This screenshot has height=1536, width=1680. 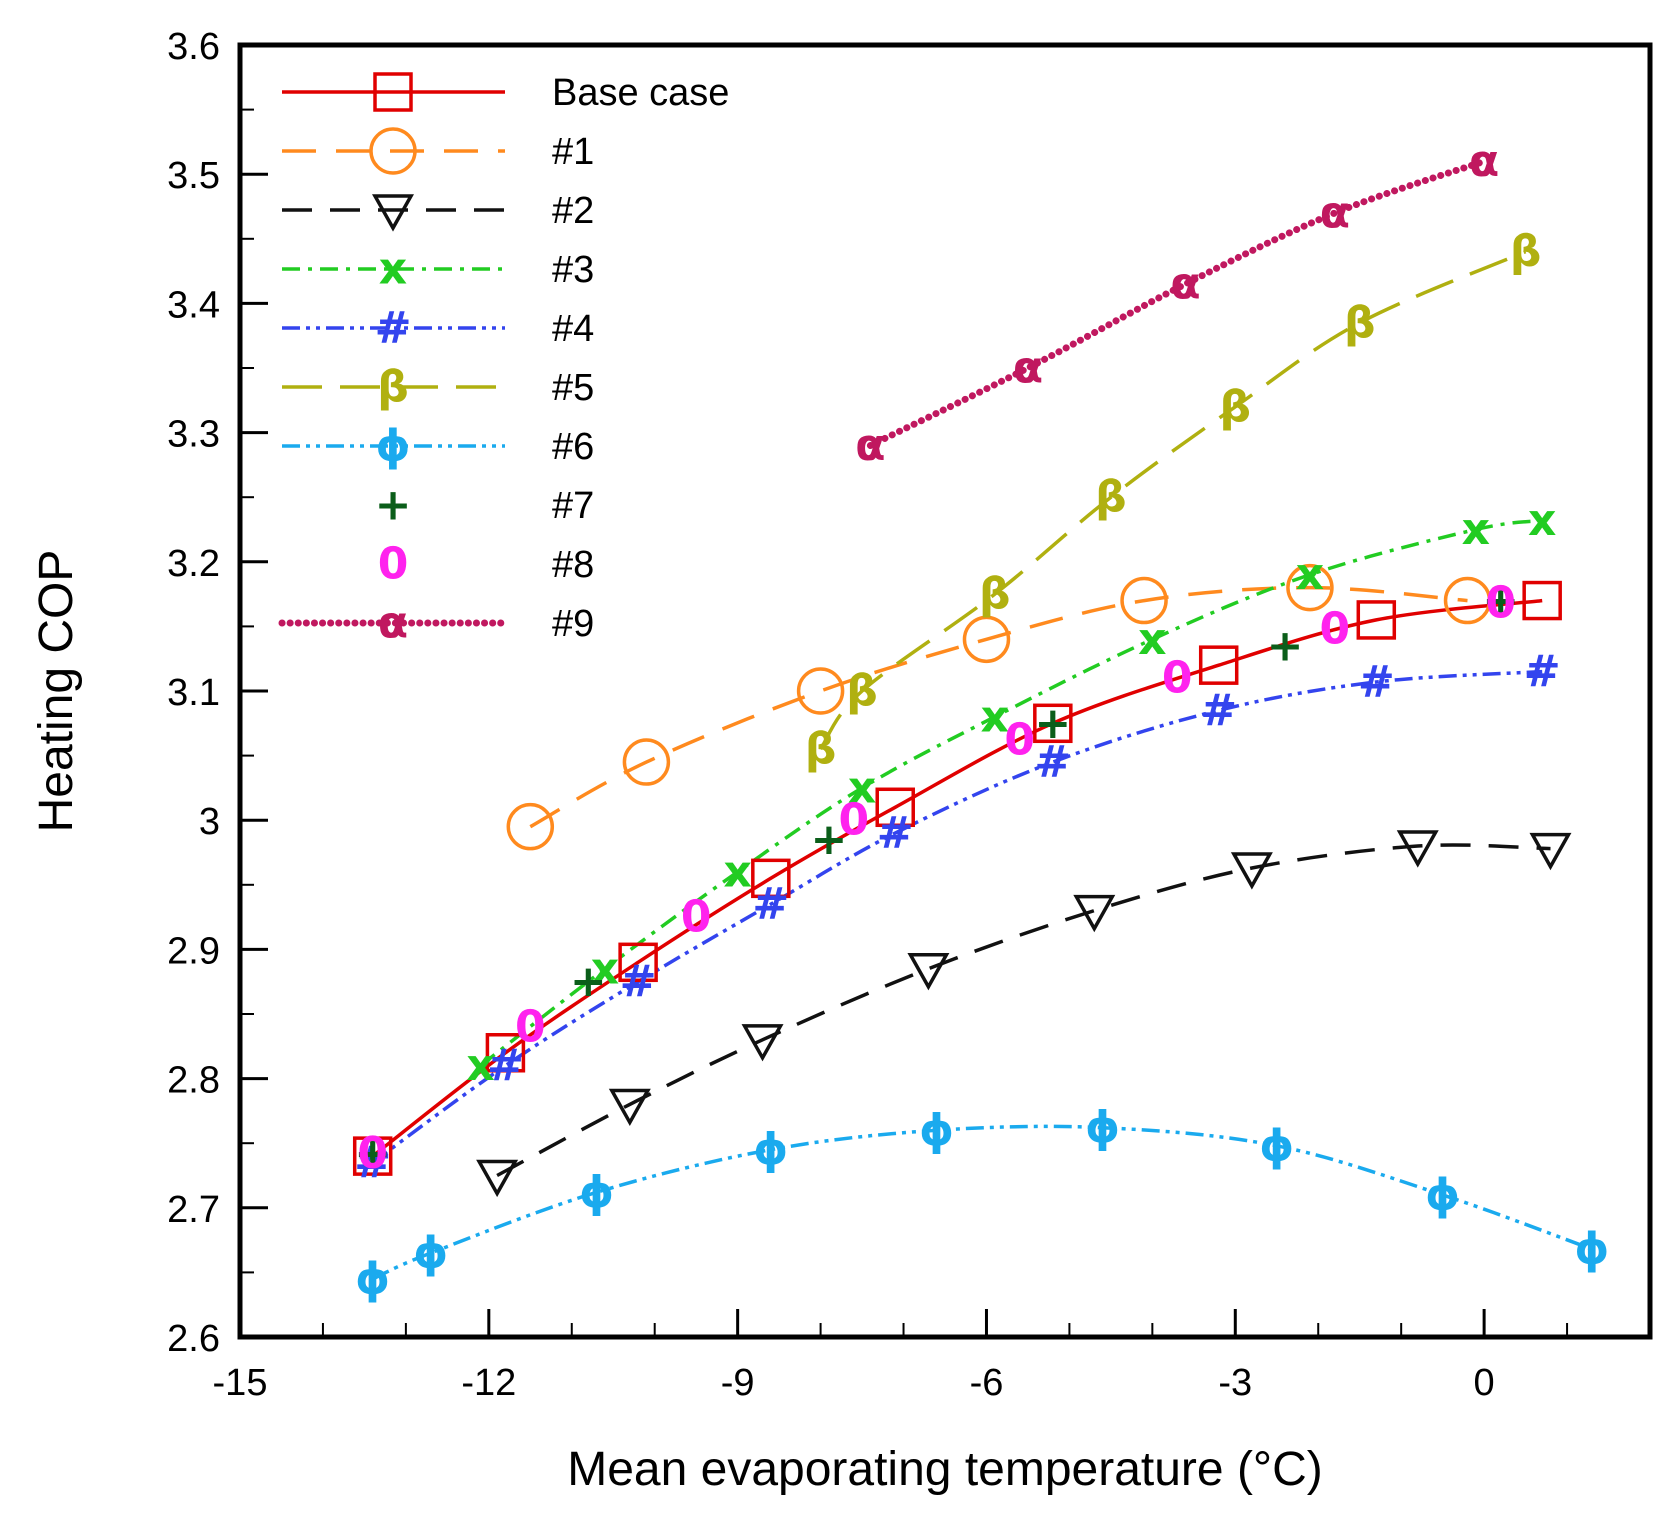 I want to click on x-tick-label: -6, so click(x=987, y=1383).